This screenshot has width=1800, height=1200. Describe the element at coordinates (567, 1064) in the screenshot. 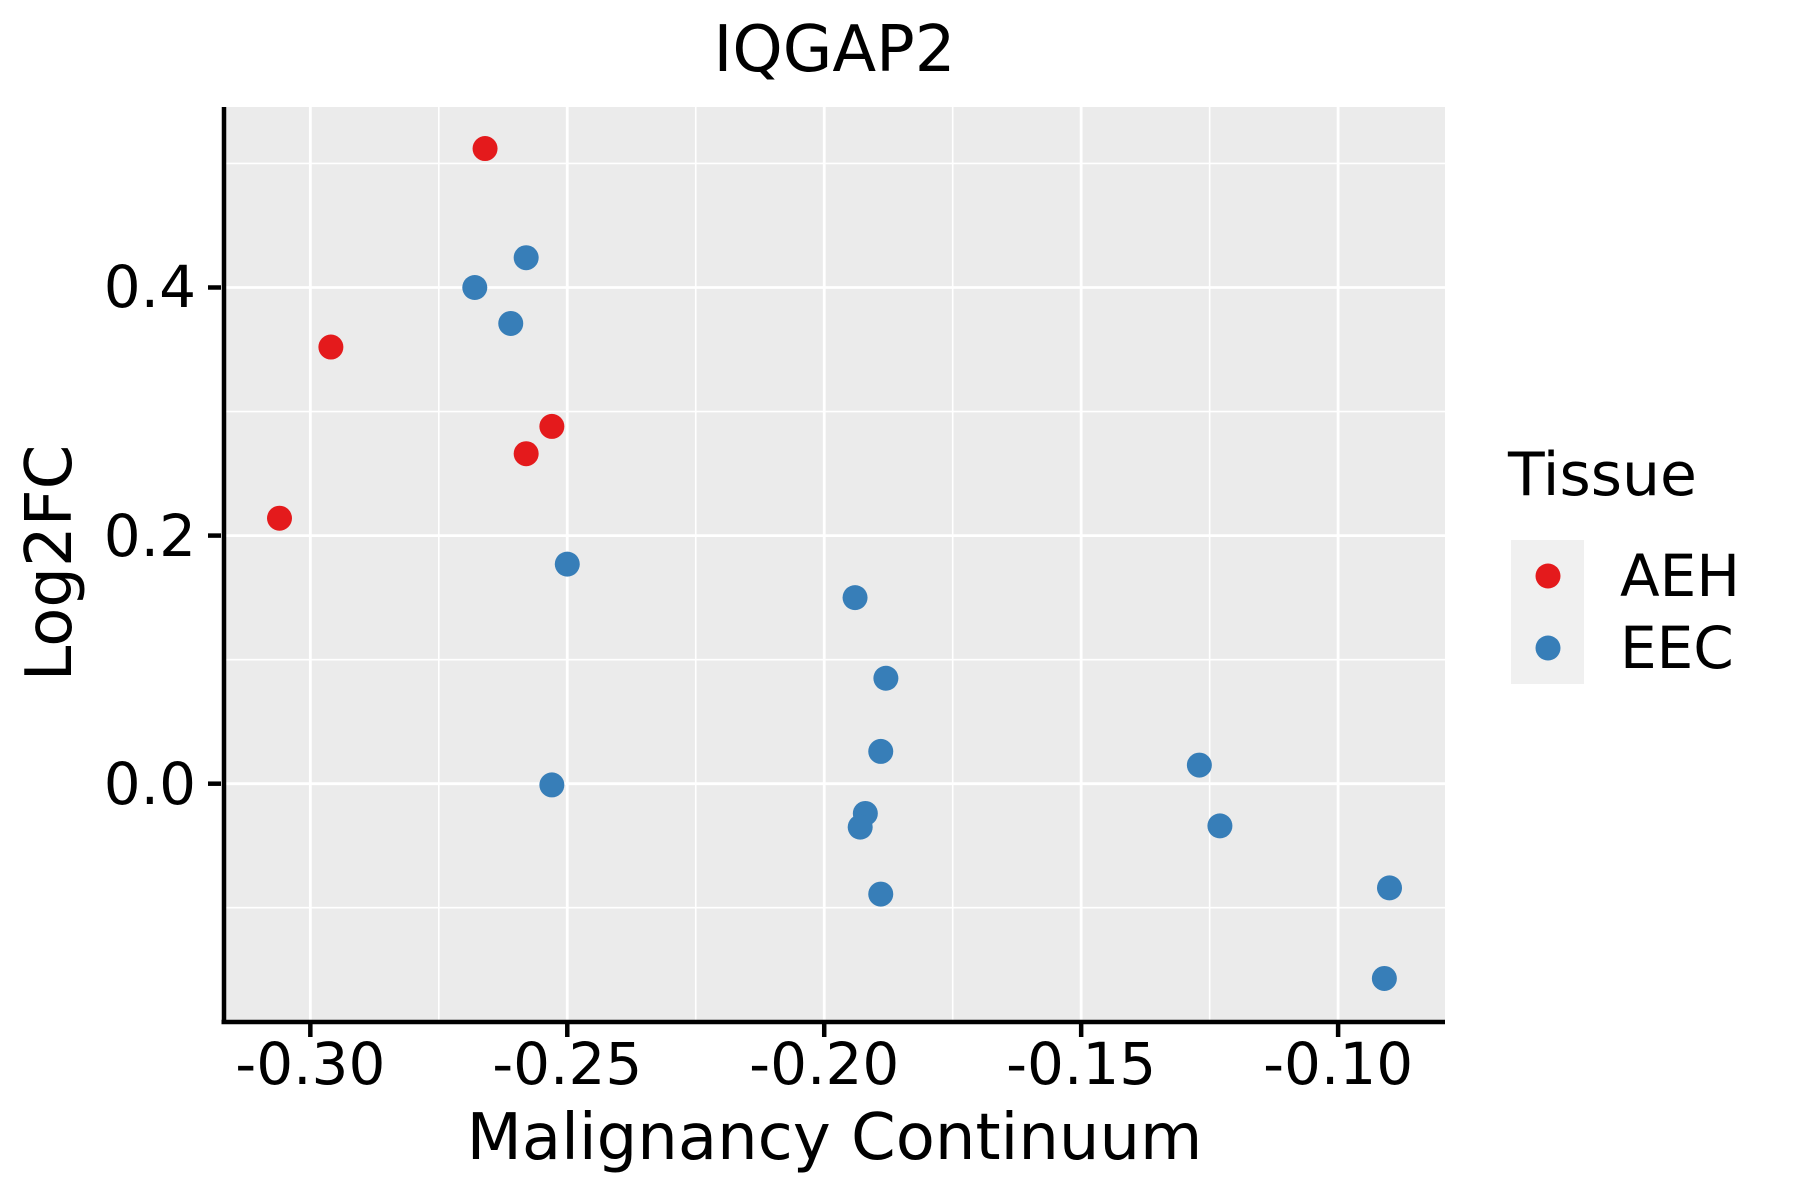

I see `x-tick-label: -0.25` at that location.